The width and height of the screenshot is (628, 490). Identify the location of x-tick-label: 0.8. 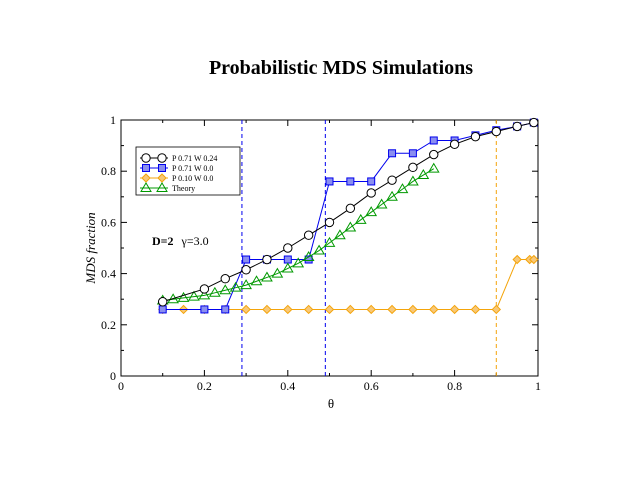
(454, 386).